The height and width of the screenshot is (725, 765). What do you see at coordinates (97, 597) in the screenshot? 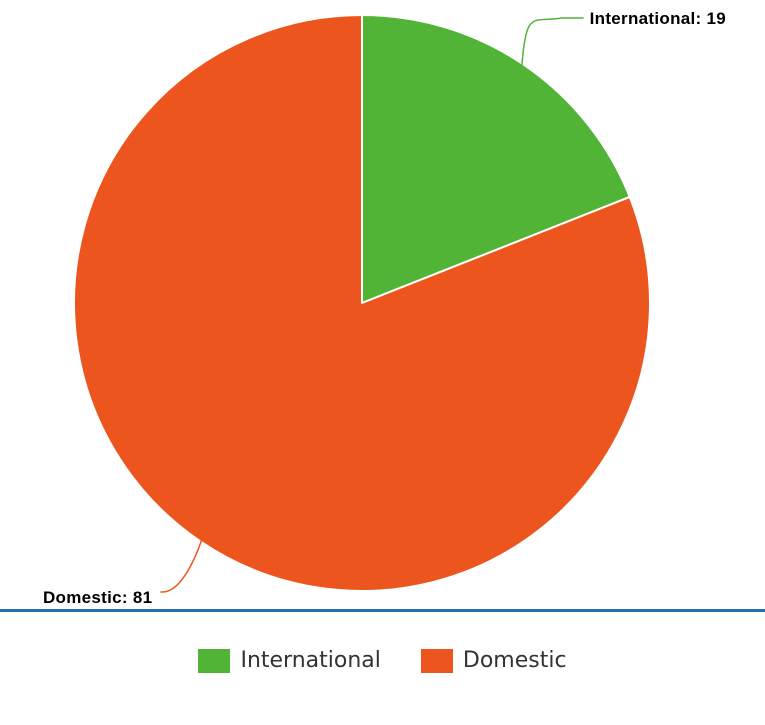
I see `data-label-domestic: Domestic: 81` at bounding box center [97, 597].